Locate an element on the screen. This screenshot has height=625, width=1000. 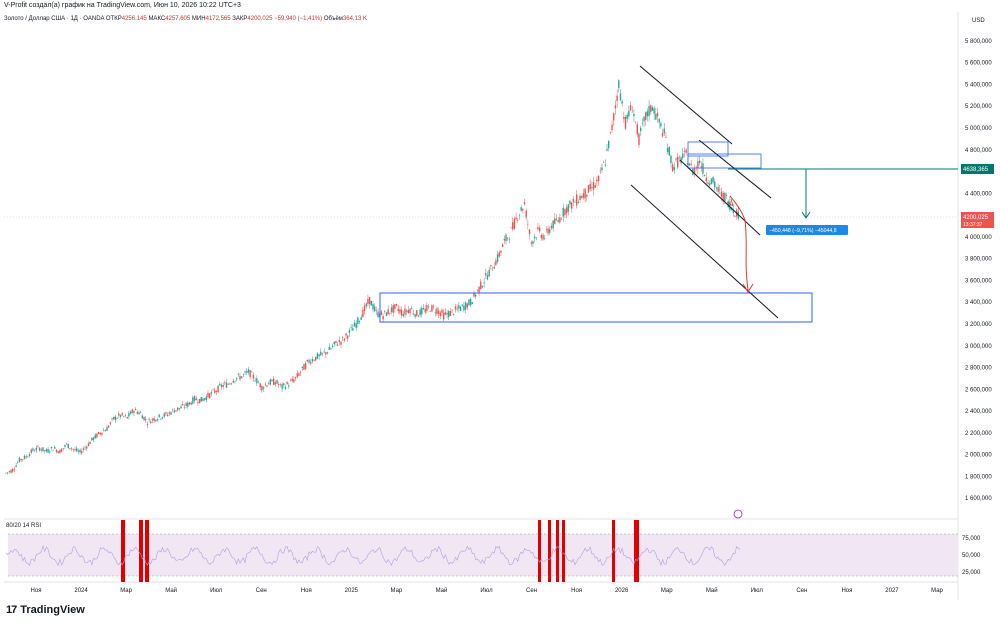
forecast-arrow is located at coordinates (739, 243).